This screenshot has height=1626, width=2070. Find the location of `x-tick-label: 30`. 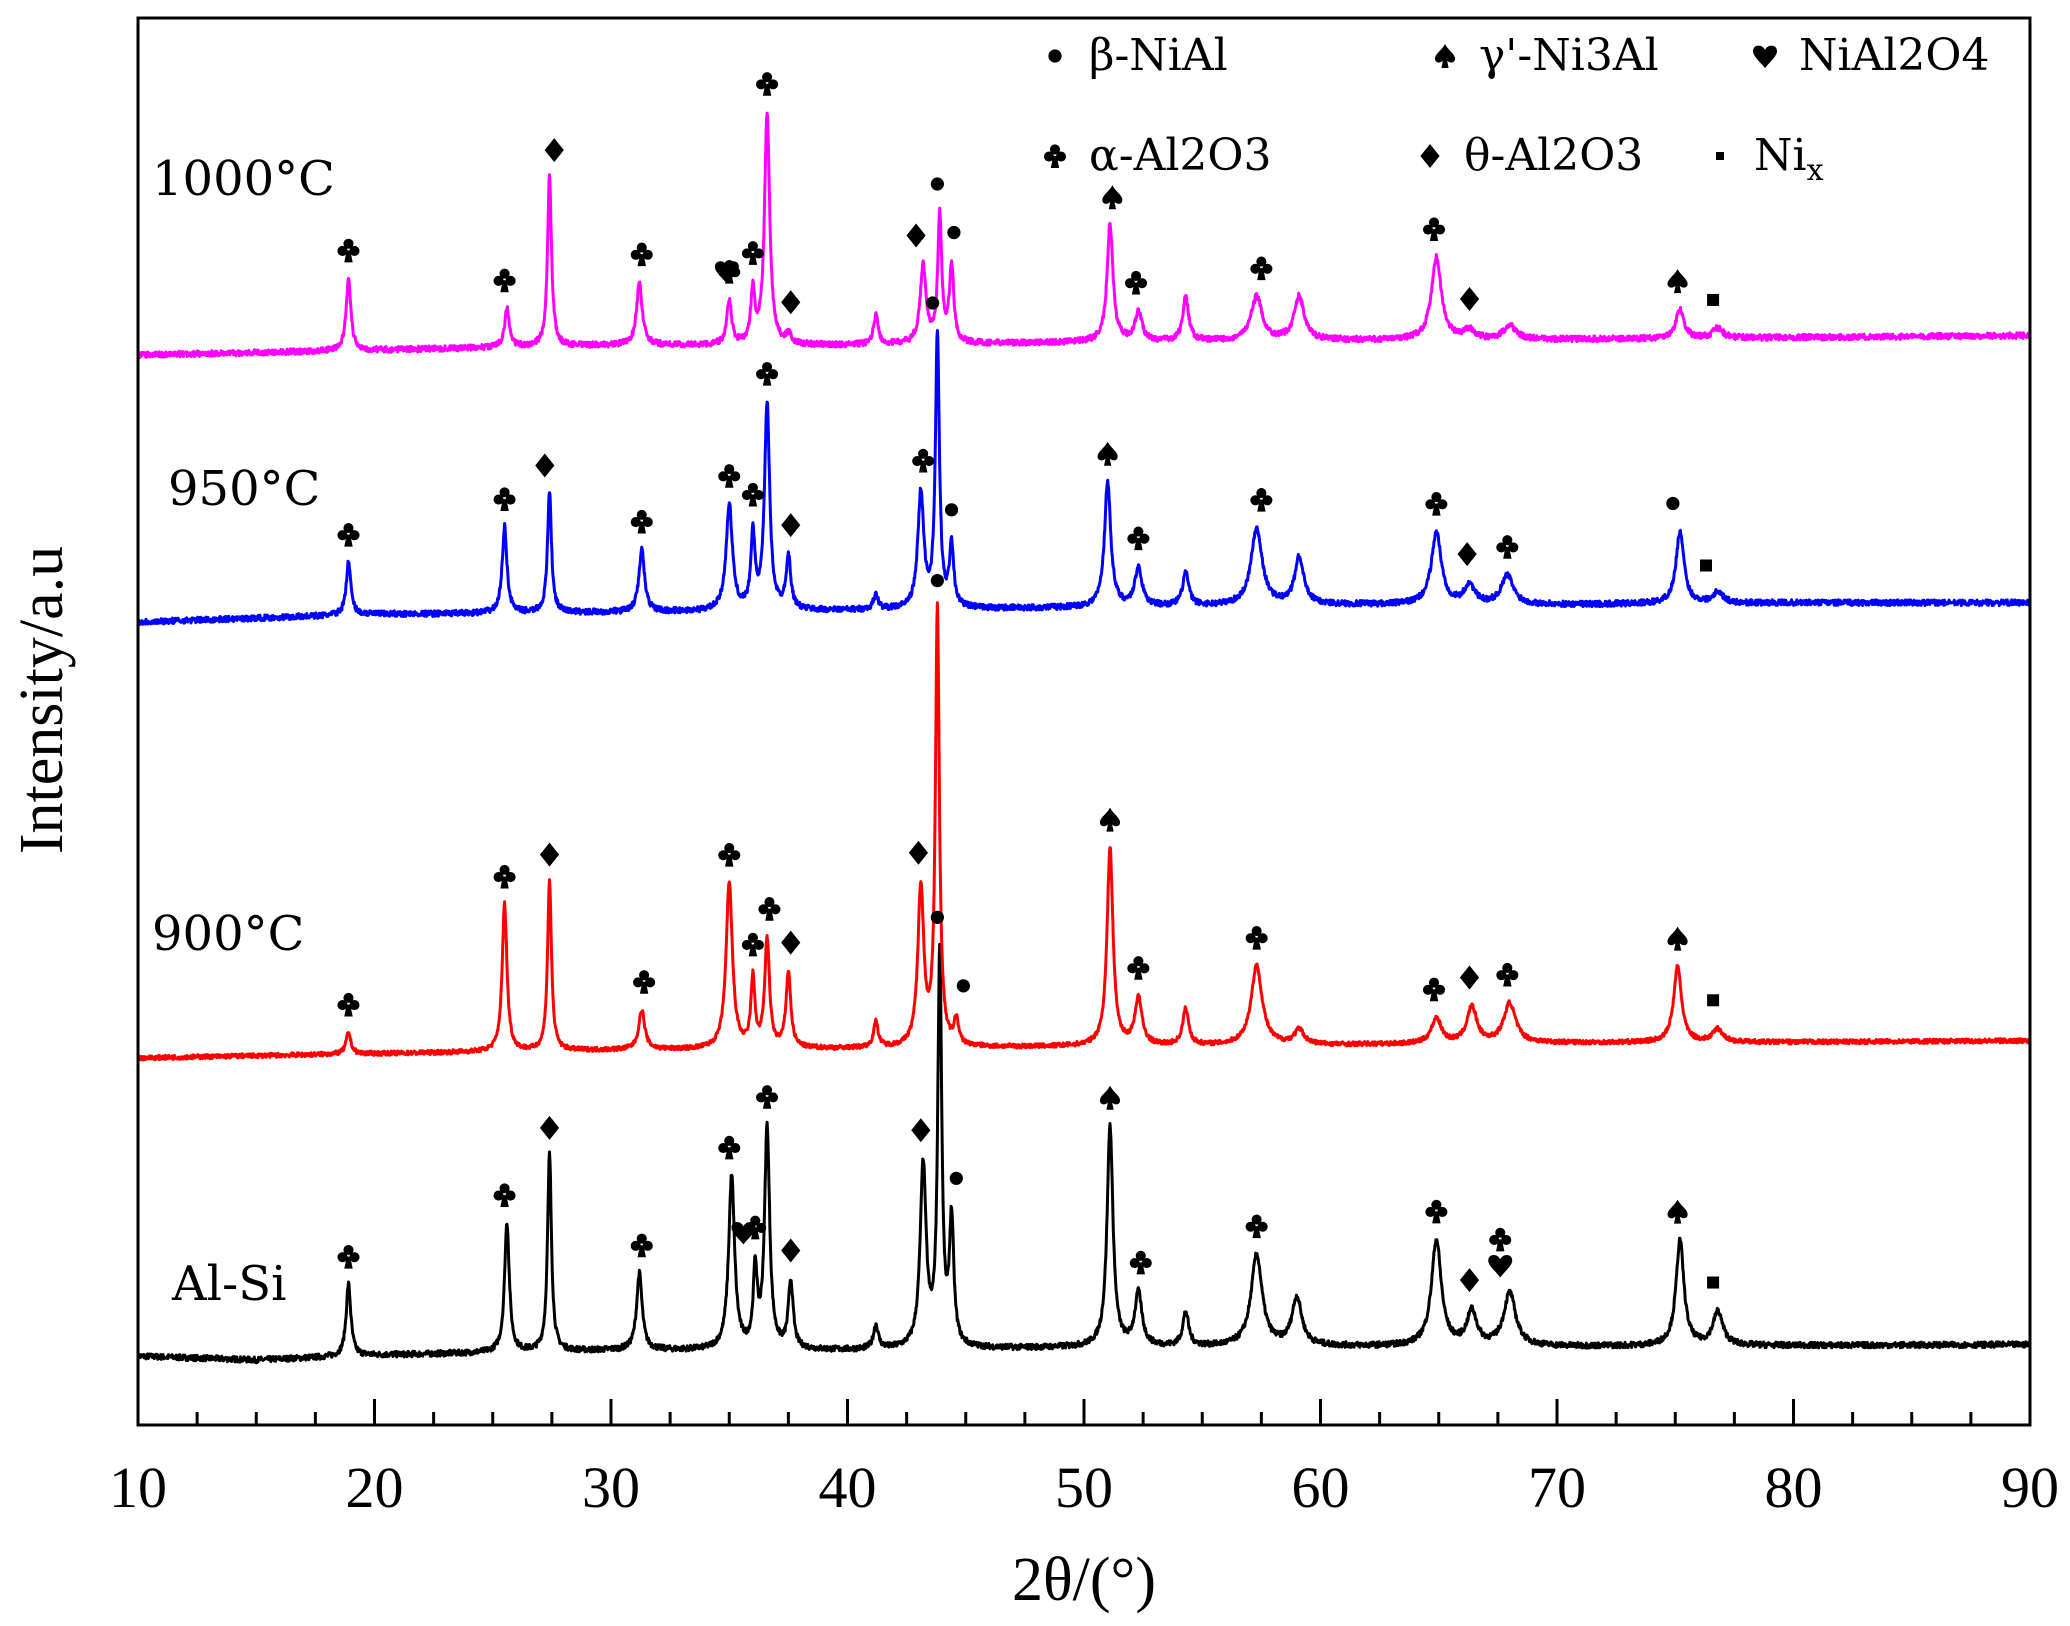

x-tick-label: 30 is located at coordinates (611, 1487).